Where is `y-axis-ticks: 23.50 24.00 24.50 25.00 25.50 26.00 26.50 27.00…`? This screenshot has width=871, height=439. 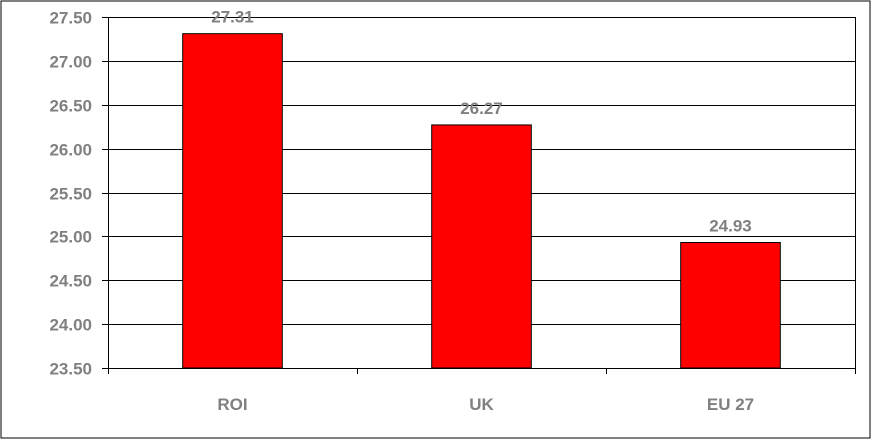 y-axis-ticks: 23.50 24.00 24.50 25.00 25.50 26.00 26.50 27.00… is located at coordinates (78, 194).